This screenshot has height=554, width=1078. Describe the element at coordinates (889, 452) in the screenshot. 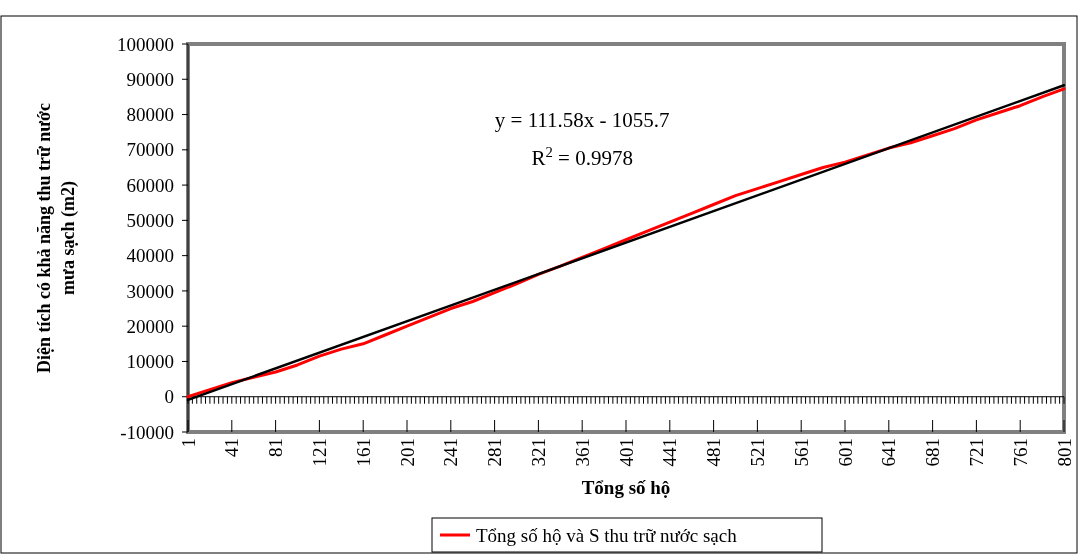

I see `x-tick-label: 641` at that location.